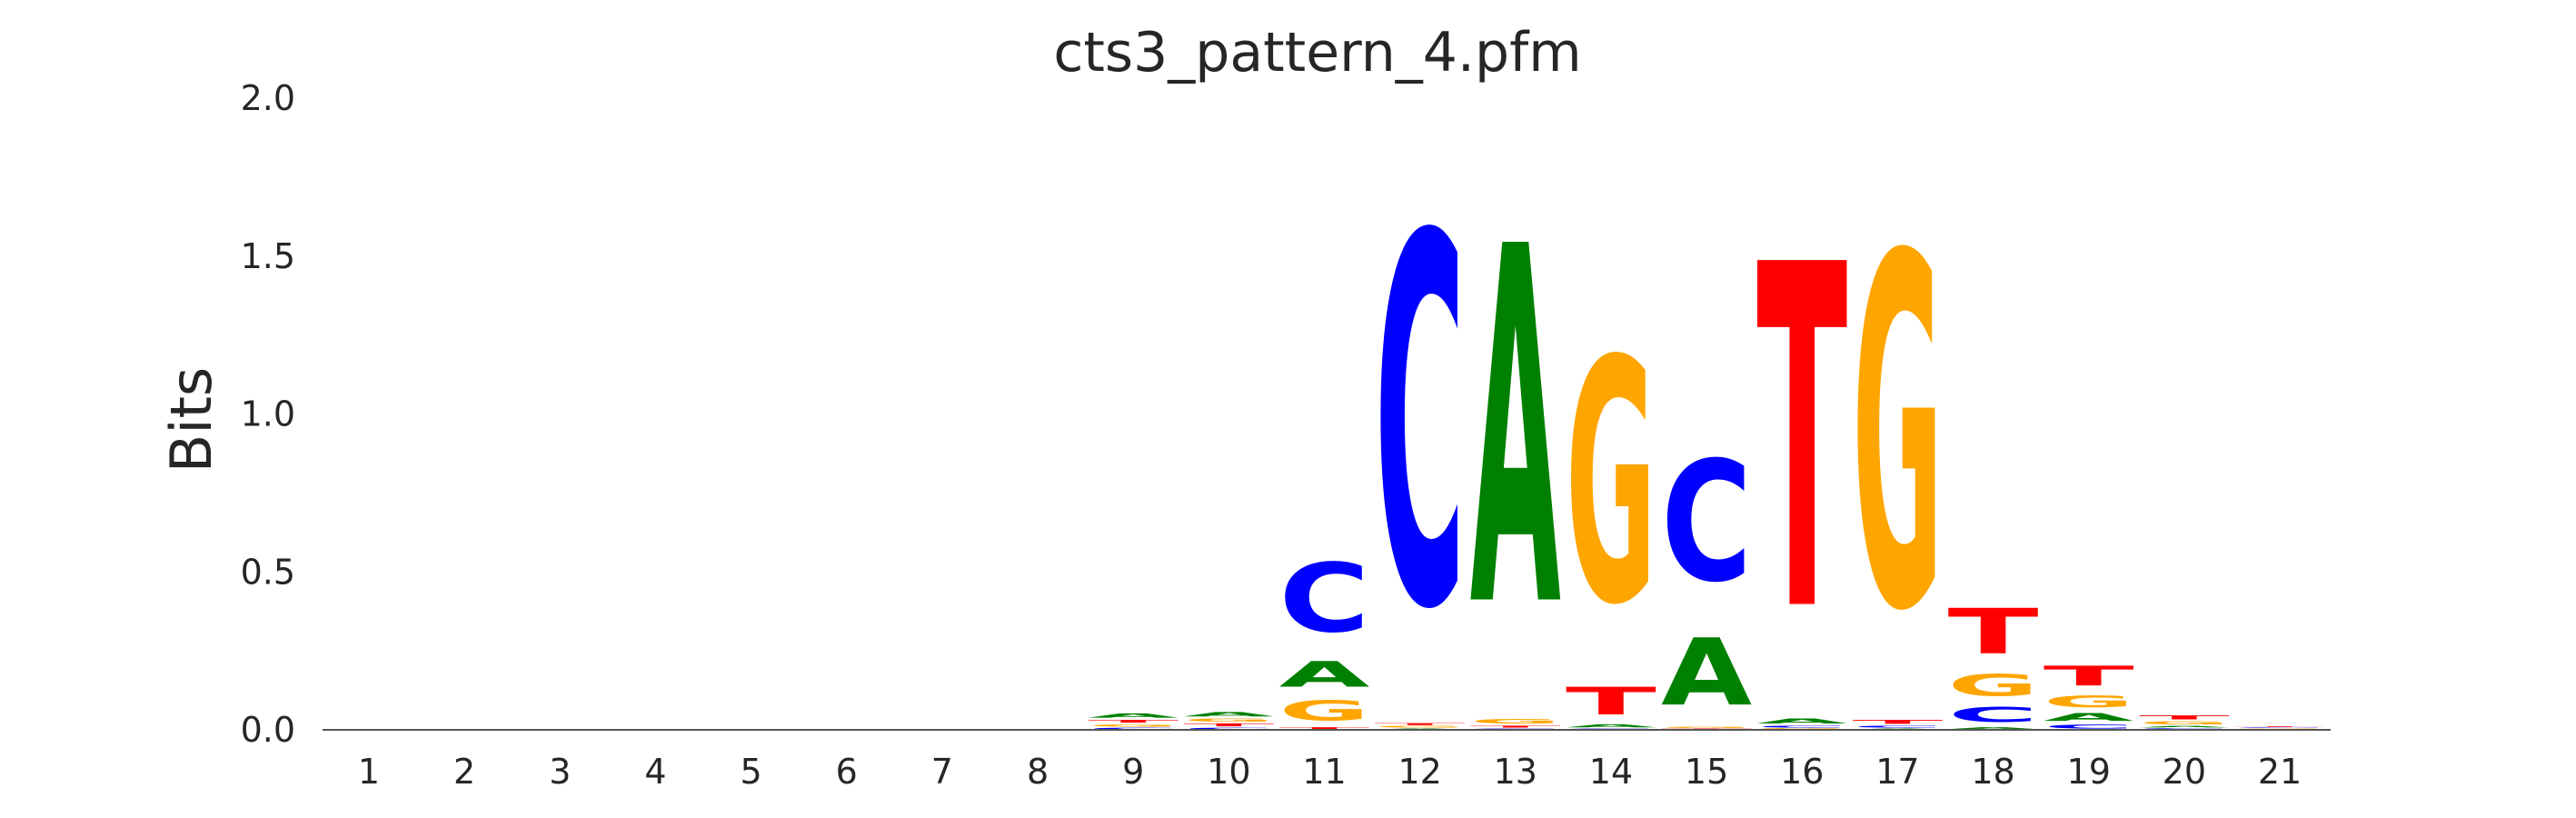  What do you see at coordinates (369, 772) in the screenshot?
I see `x-tick-label: 1` at bounding box center [369, 772].